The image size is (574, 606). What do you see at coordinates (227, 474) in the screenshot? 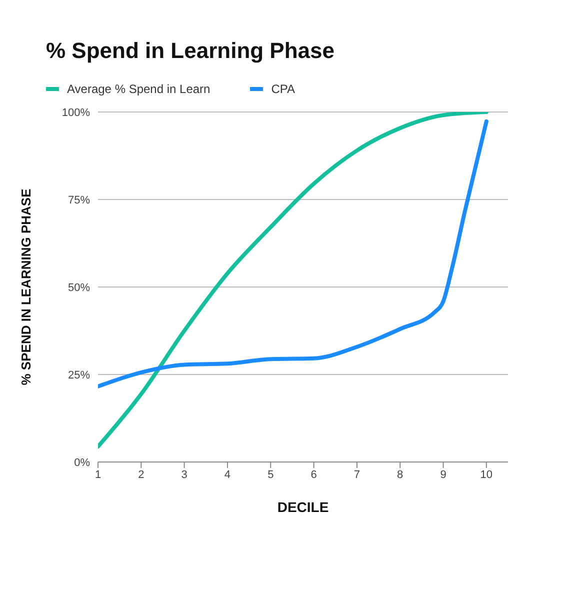
I see `x-tick-label: 4` at bounding box center [227, 474].